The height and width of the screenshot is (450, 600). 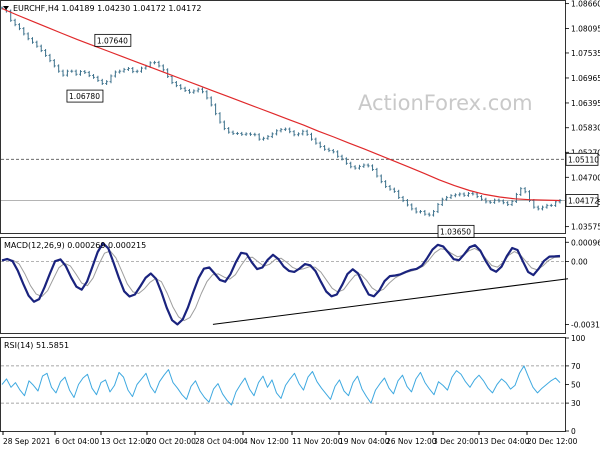 What do you see at coordinates (75, 245) in the screenshot?
I see `macd-panel-header: MACD(12,26,9) 0.000269 0.000215` at bounding box center [75, 245].